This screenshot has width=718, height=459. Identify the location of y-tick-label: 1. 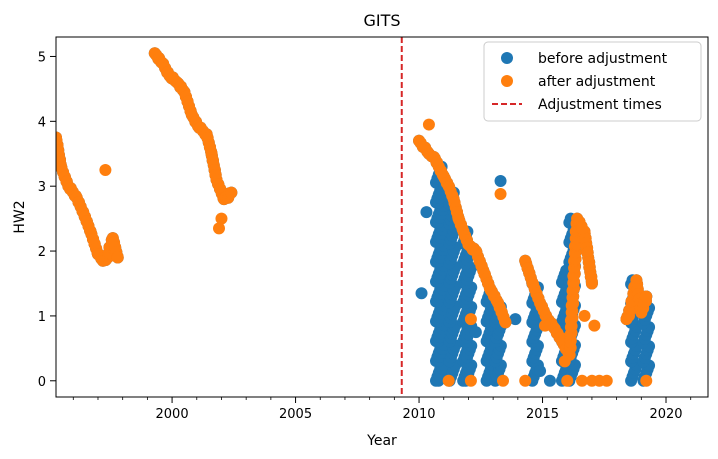
(42, 317).